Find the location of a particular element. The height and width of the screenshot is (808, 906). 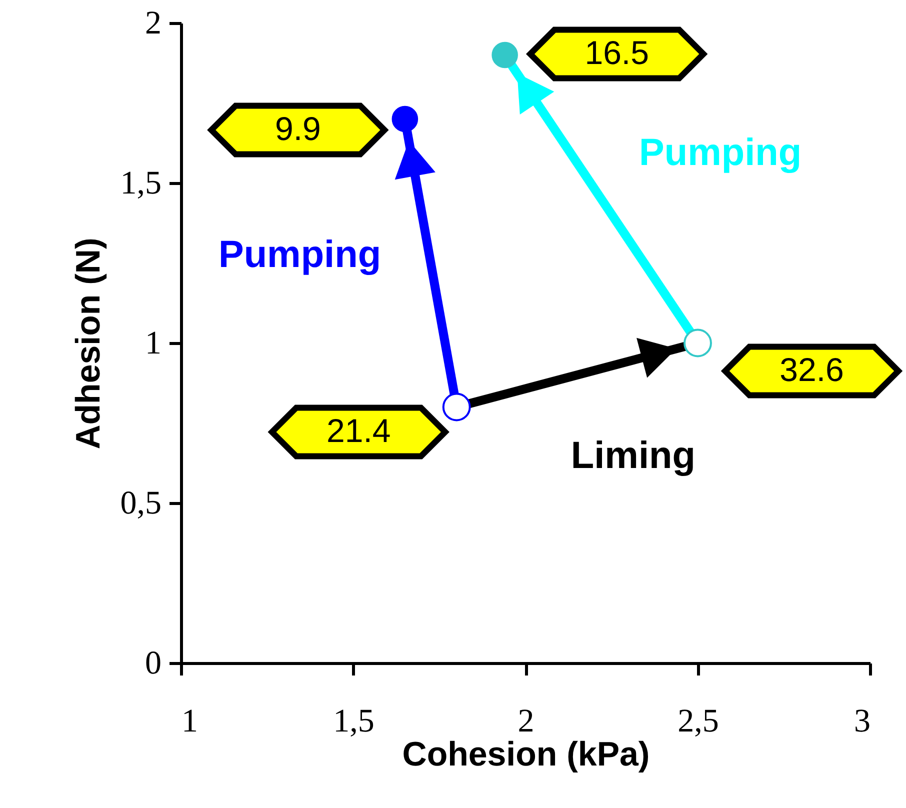

annotation: 9.9 is located at coordinates (297, 128).